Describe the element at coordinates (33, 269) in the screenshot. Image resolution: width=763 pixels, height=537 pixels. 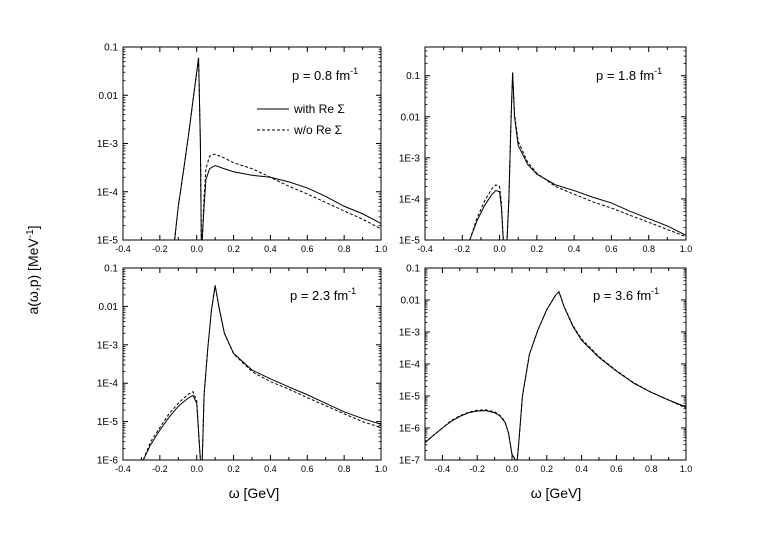
I see `y-axis-label: a(ω,p) [MeV-1]` at that location.